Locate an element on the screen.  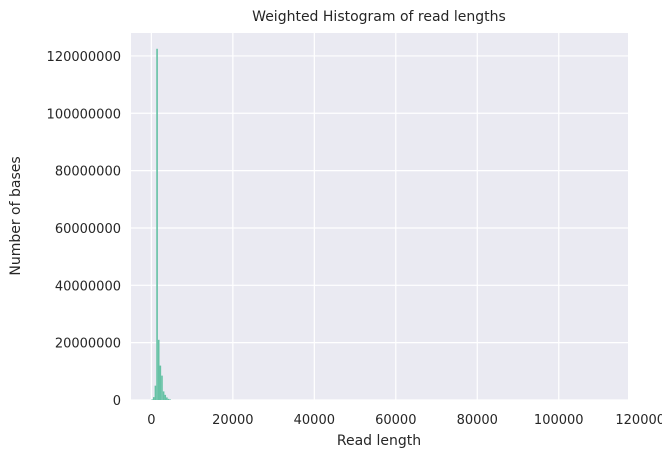
x-axis-ticks: 0 20000 40000 60000 80000 100000 120000 is located at coordinates (404, 420).